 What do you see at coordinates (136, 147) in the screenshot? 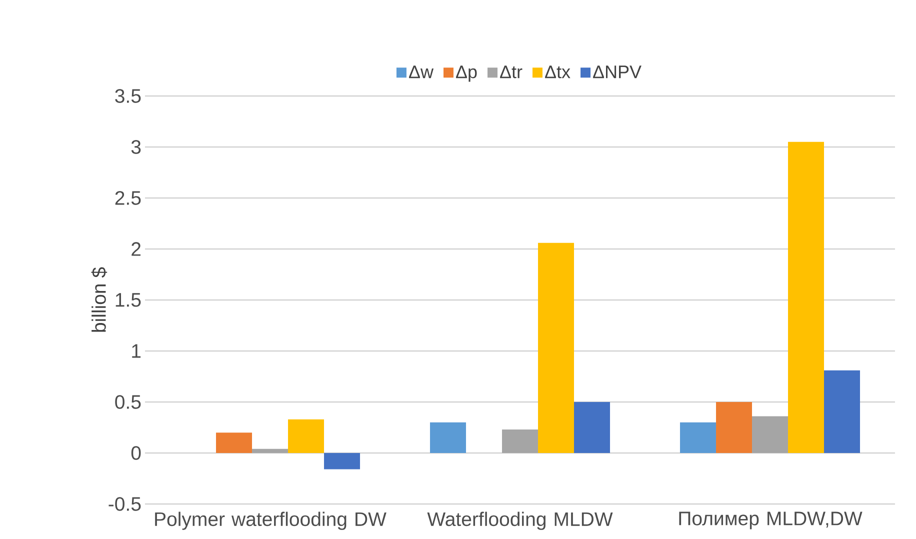
I see `y-tick-label: 3` at bounding box center [136, 147].